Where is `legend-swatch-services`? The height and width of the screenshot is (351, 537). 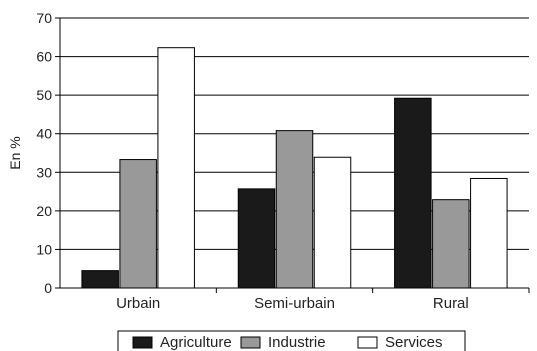
legend-swatch-services is located at coordinates (367, 342).